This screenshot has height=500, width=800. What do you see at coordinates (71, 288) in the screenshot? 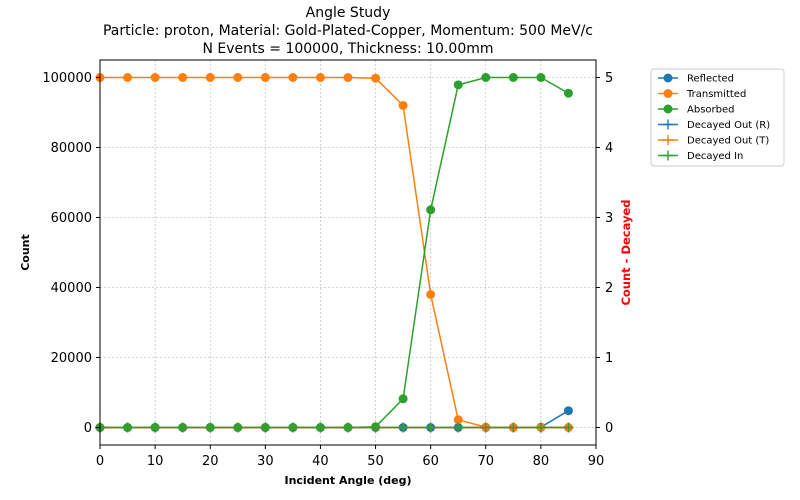
I see `y-tick-label: 40000` at bounding box center [71, 288].